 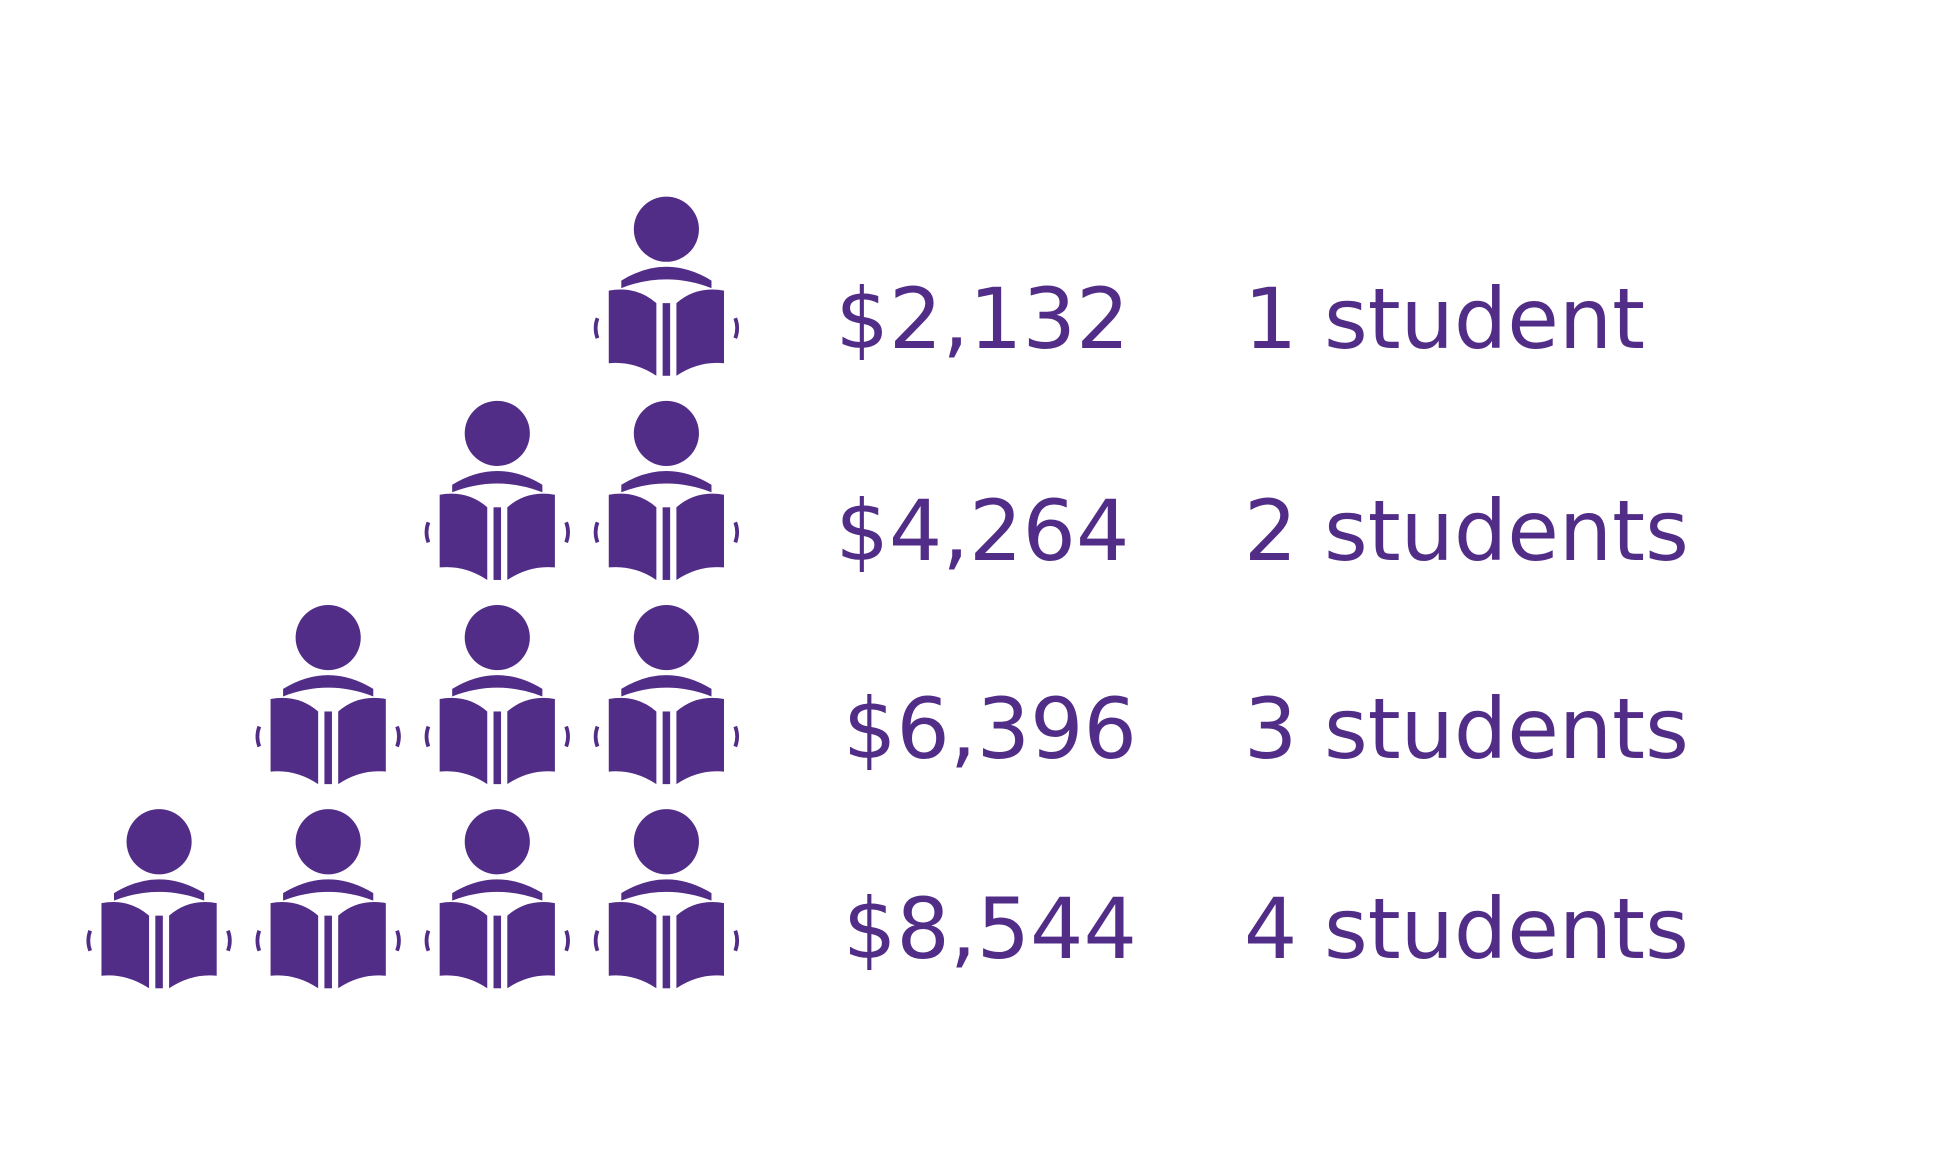 I want to click on student-label: 4 students, so click(x=1466, y=929).